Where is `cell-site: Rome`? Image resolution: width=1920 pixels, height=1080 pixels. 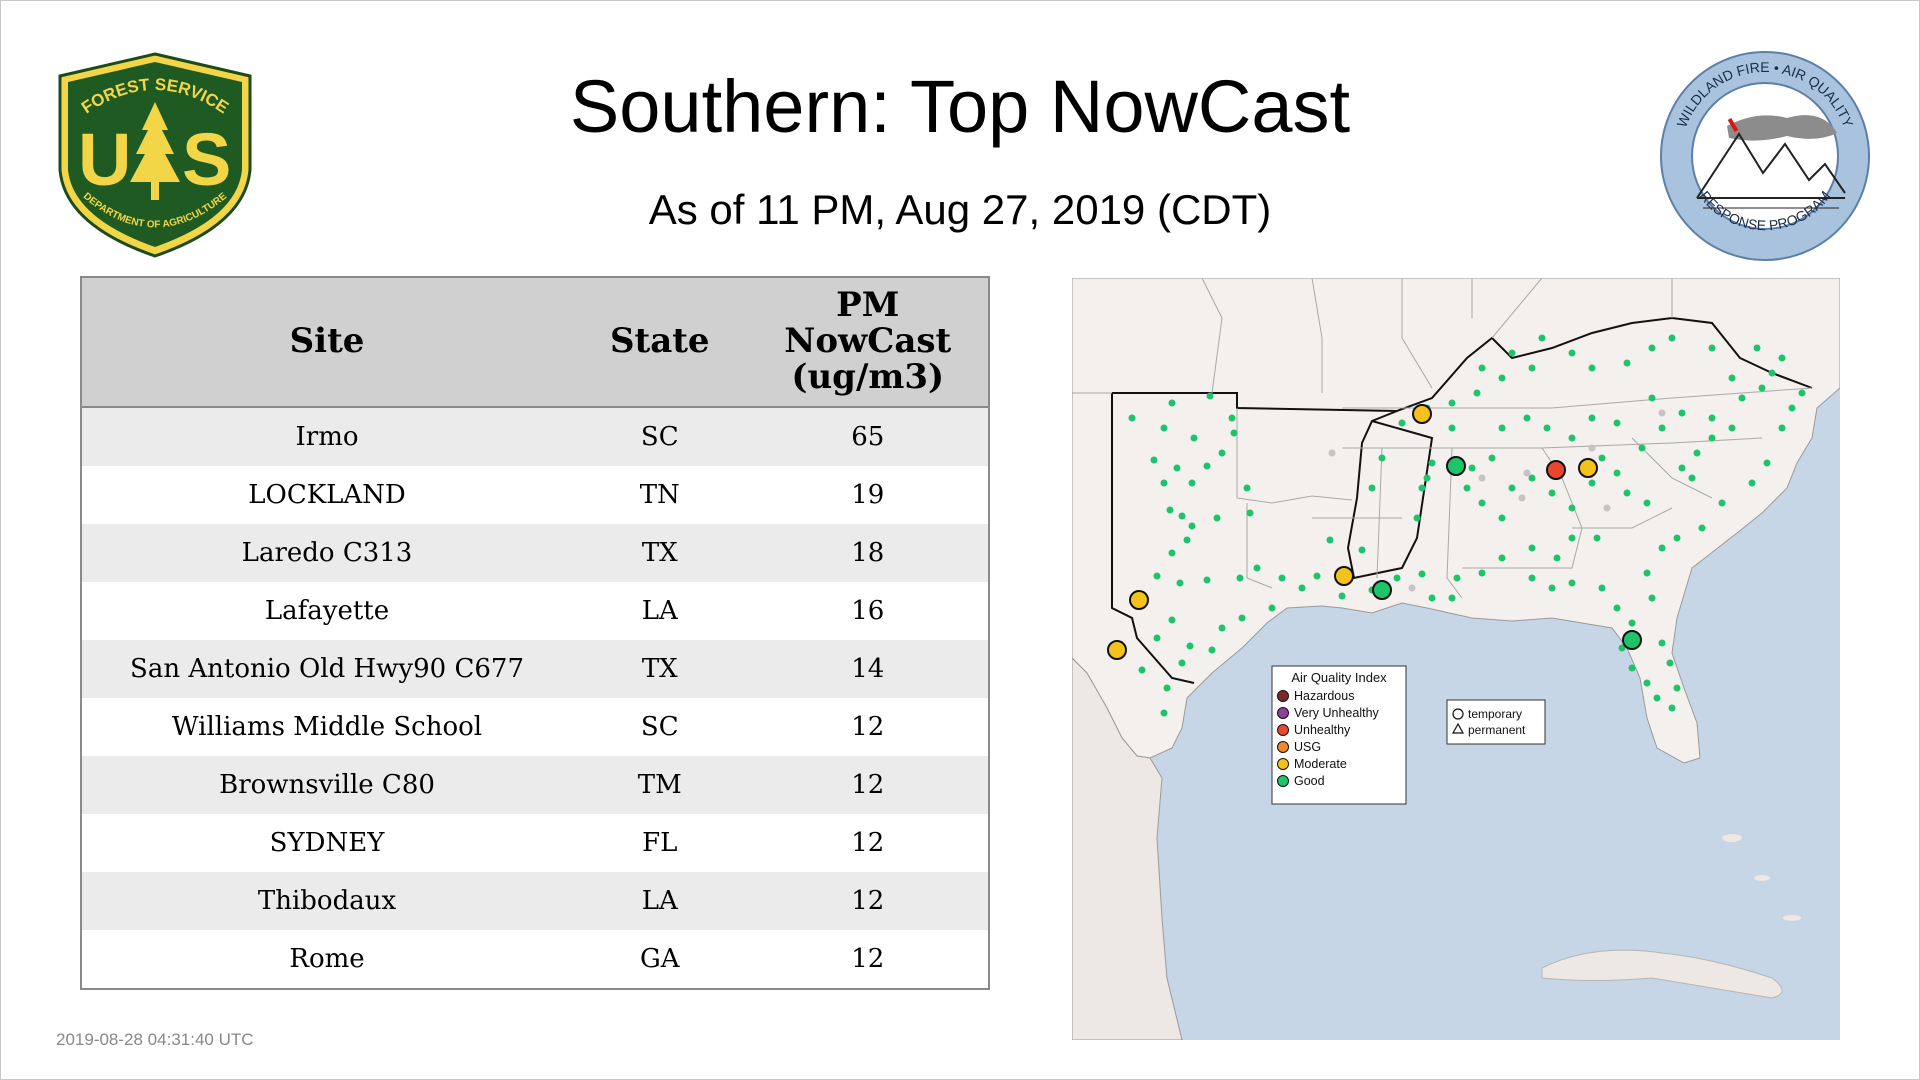
cell-site: Rome is located at coordinates (327, 959).